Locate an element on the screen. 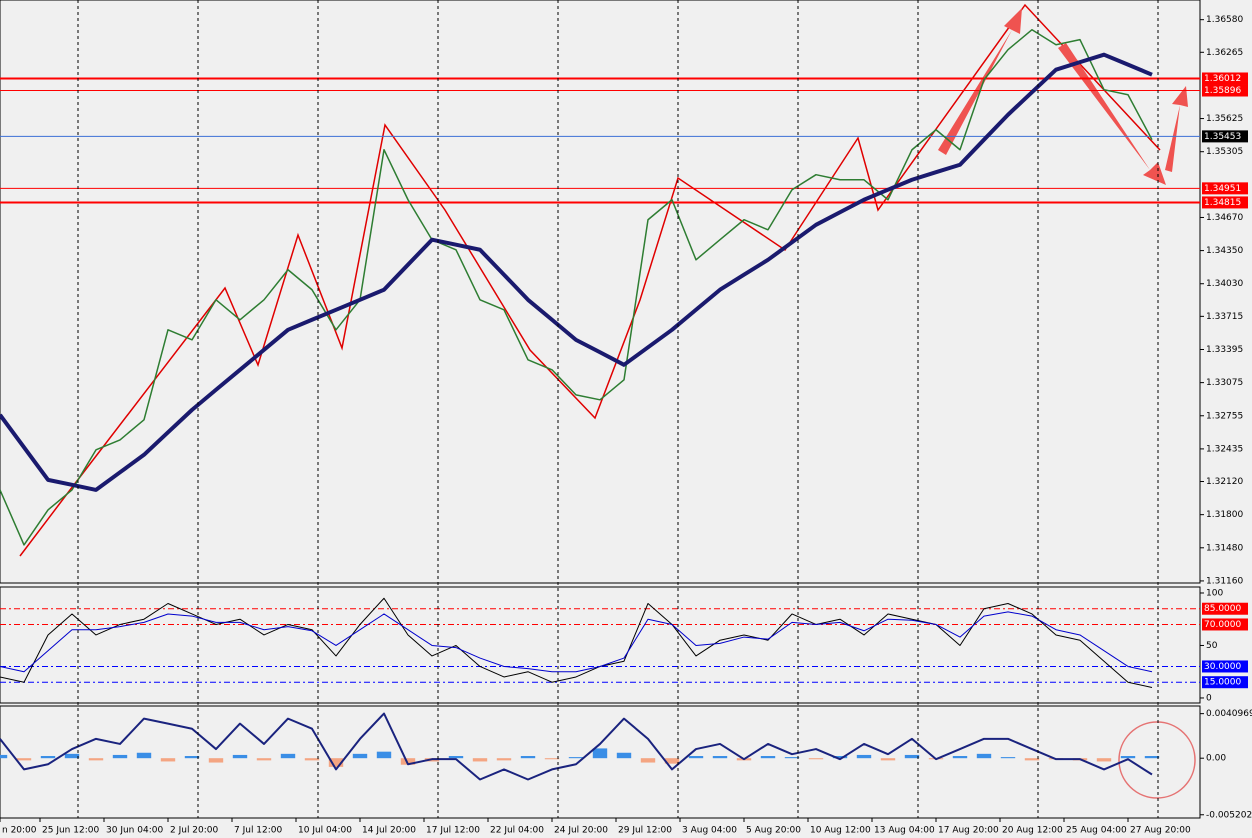 Image resolution: width=1252 pixels, height=838 pixels. y-tick-label: 1.32435 is located at coordinates (1224, 449).